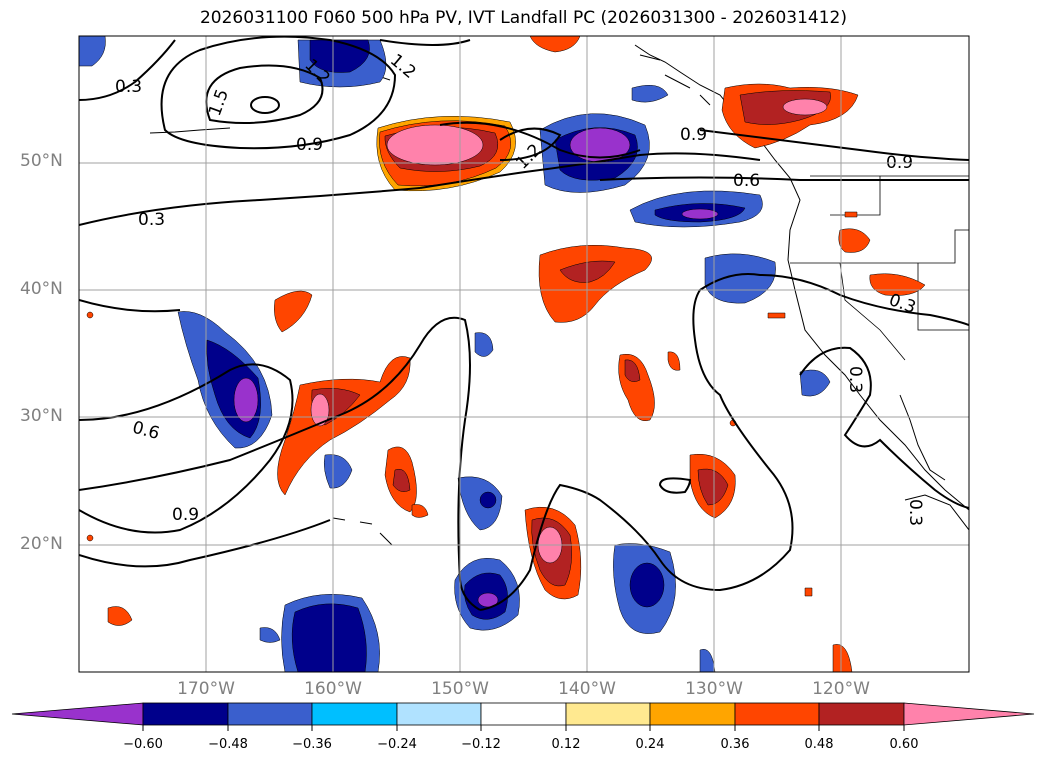 This screenshot has height=765, width=1047. Describe the element at coordinates (566, 744) in the screenshot. I see `colorbar-tick: 0.12` at that location.